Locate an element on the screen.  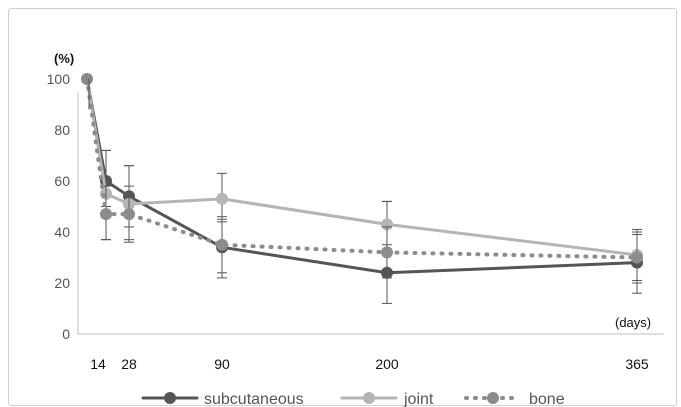
legend-item-joint: joint is located at coordinates (387, 399).